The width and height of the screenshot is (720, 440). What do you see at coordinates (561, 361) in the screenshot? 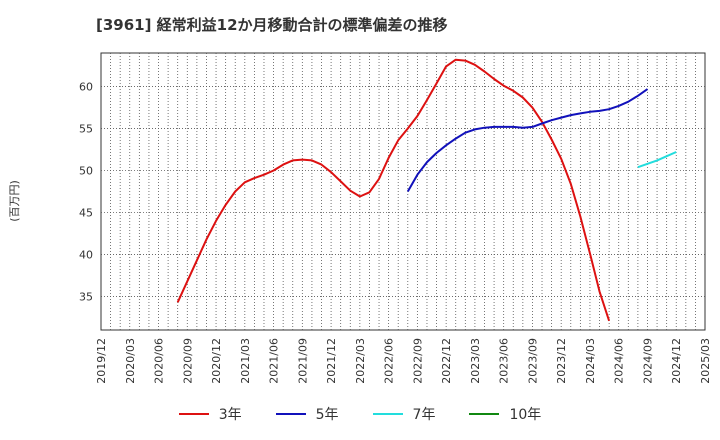
I see `x-tick-label: 2023/12` at bounding box center [561, 361].